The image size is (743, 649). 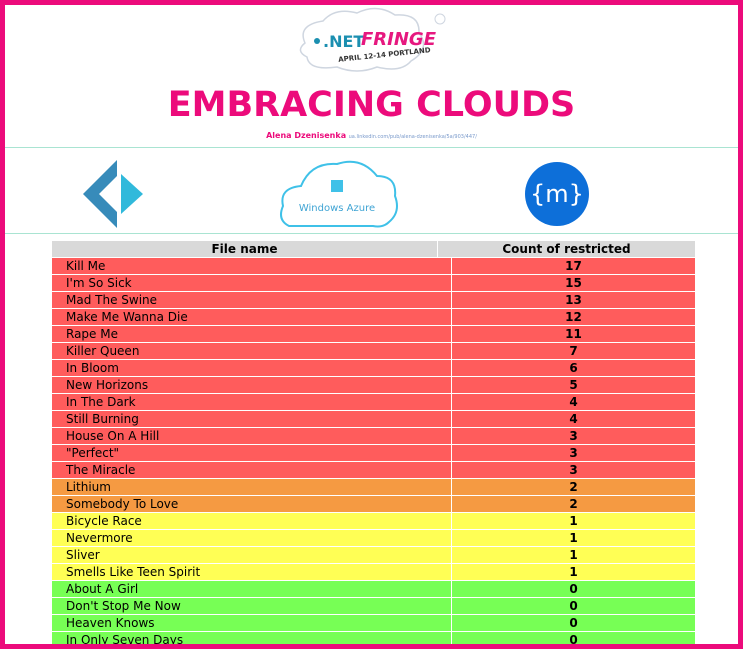 What do you see at coordinates (343, 41) in the screenshot?
I see `logo-net: .NET` at bounding box center [343, 41].